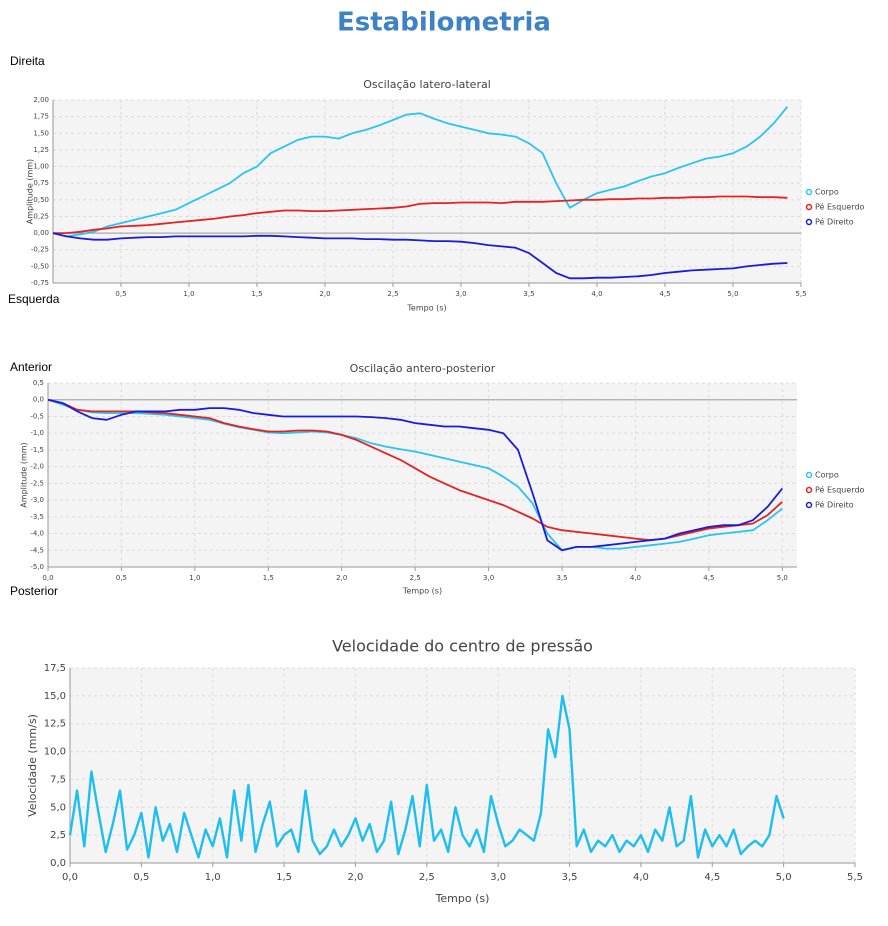  Describe the element at coordinates (40, 250) in the screenshot. I see `y-tick-label: -0,25` at that location.